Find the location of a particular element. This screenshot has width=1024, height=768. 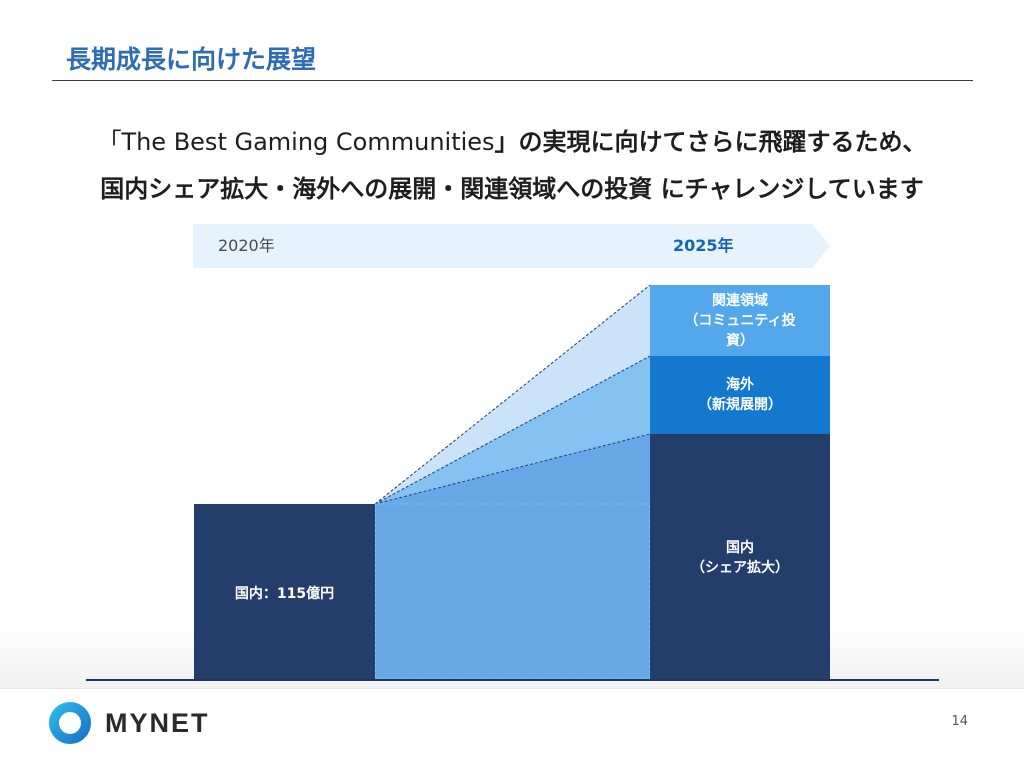

domestic-growth-area is located at coordinates (512, 556).